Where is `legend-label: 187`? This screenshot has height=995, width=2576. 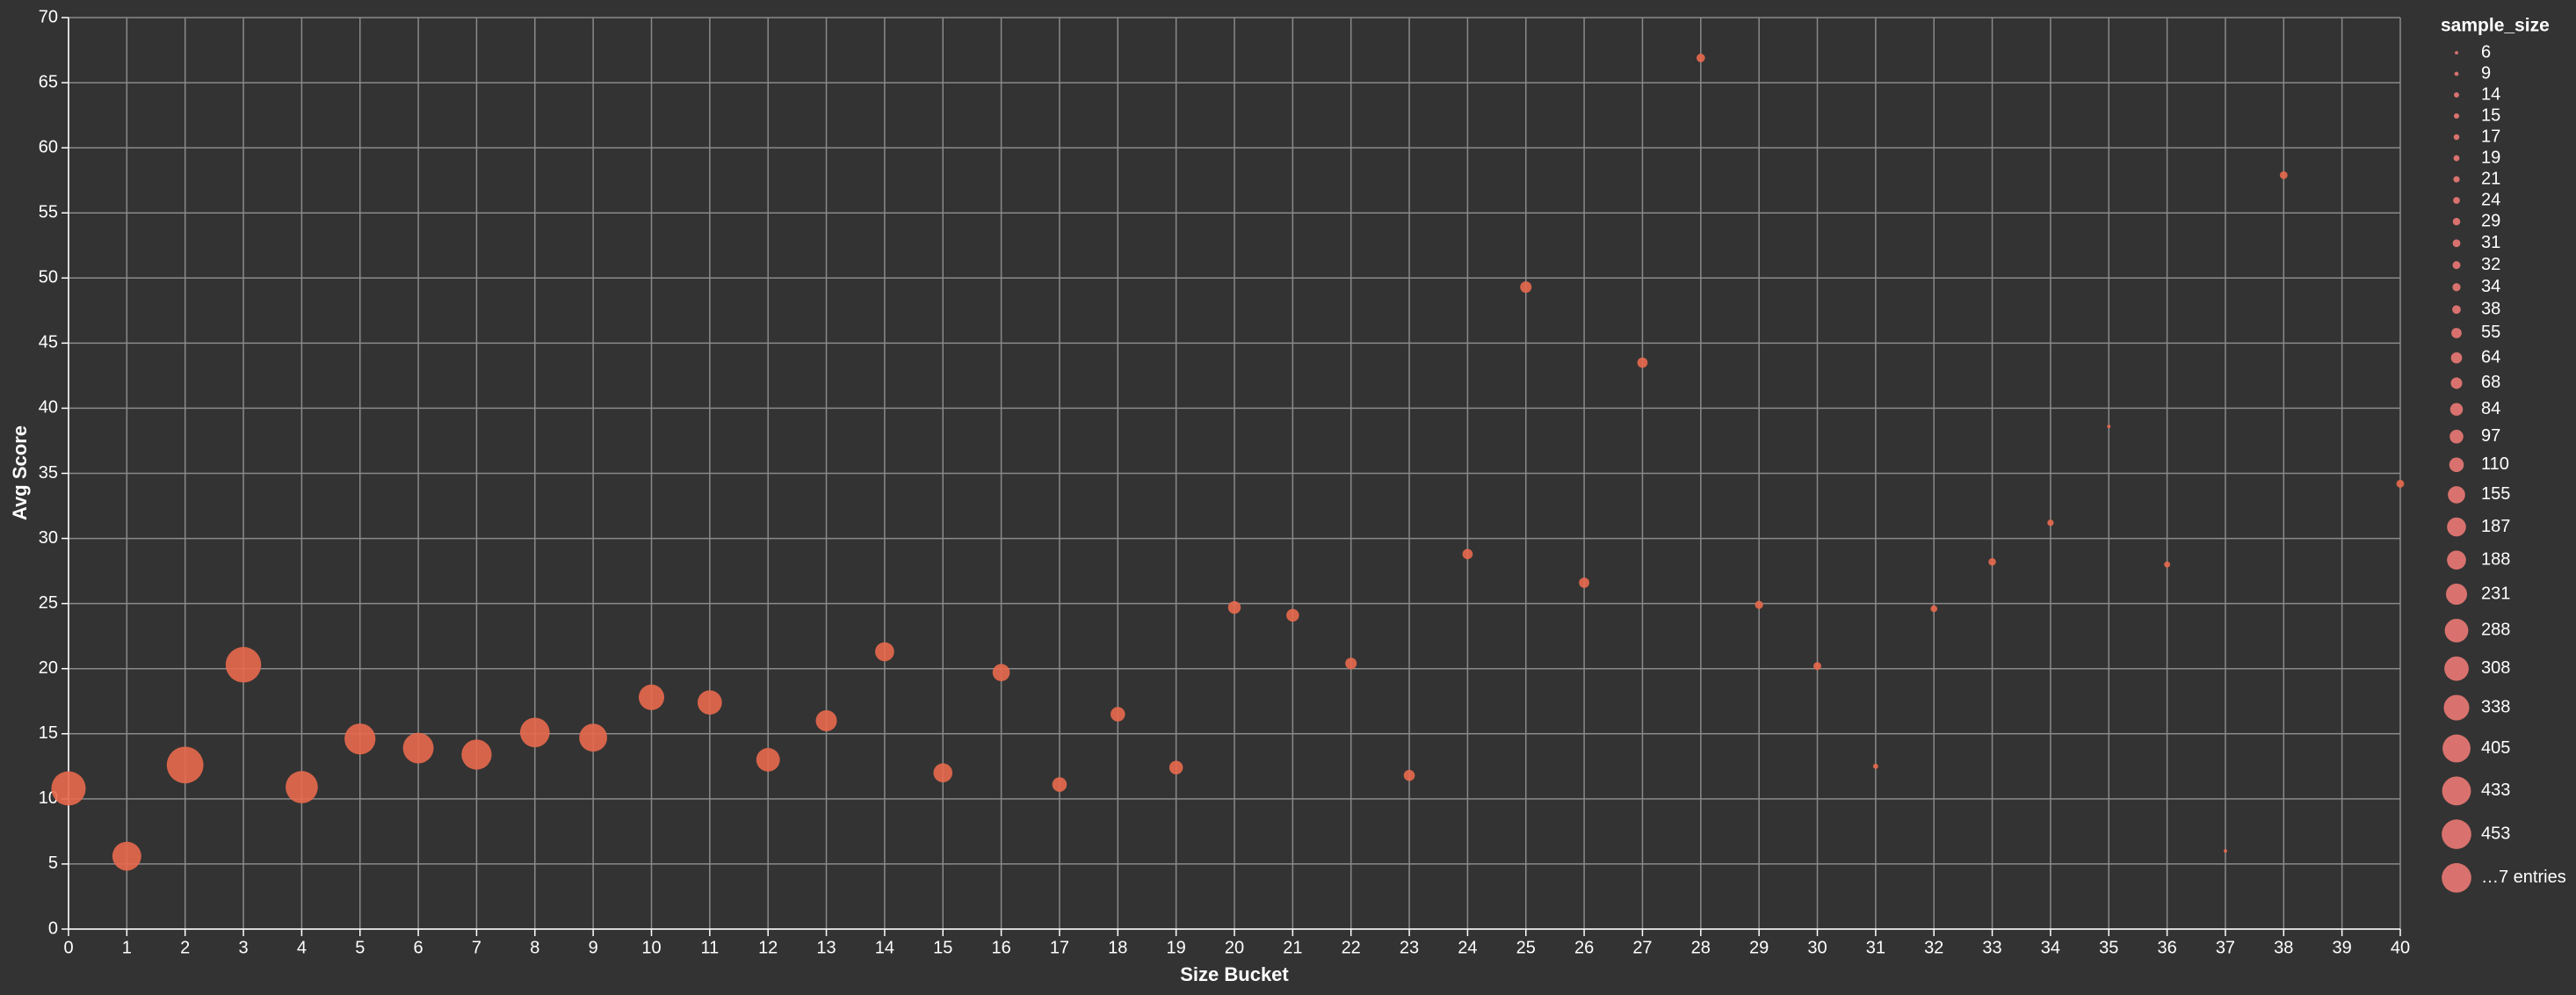
legend-label: 187 is located at coordinates (2495, 527).